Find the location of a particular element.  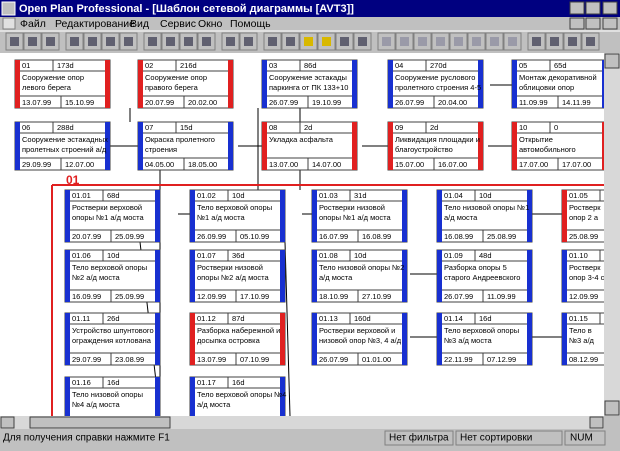

menu-item: Редактирование is located at coordinates (95, 24).